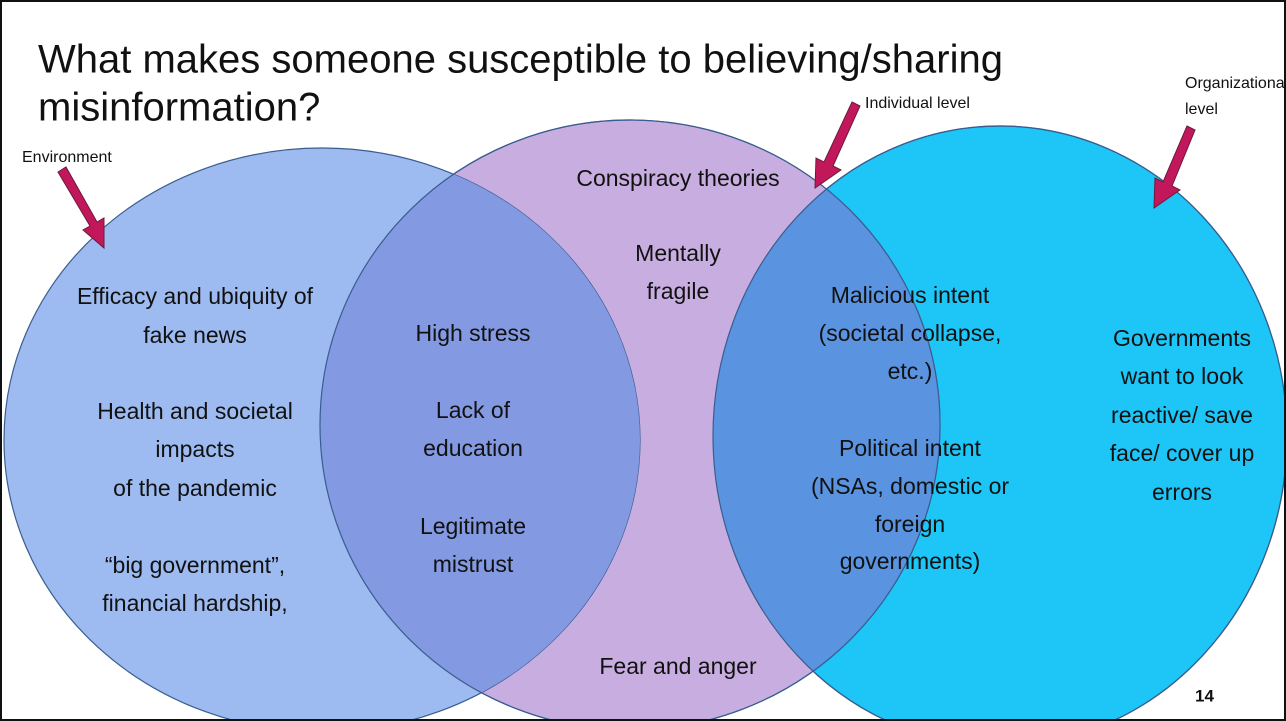  I want to click on region-text: fragile, so click(678, 291).